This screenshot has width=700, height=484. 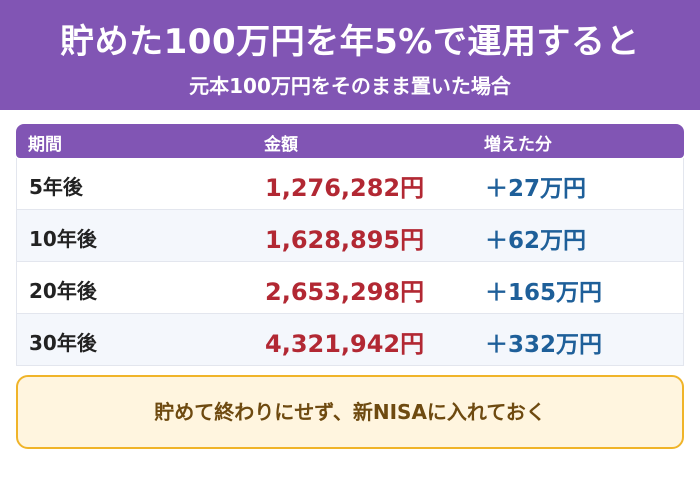 I want to click on period-cell: 10年後, so click(x=63, y=239).